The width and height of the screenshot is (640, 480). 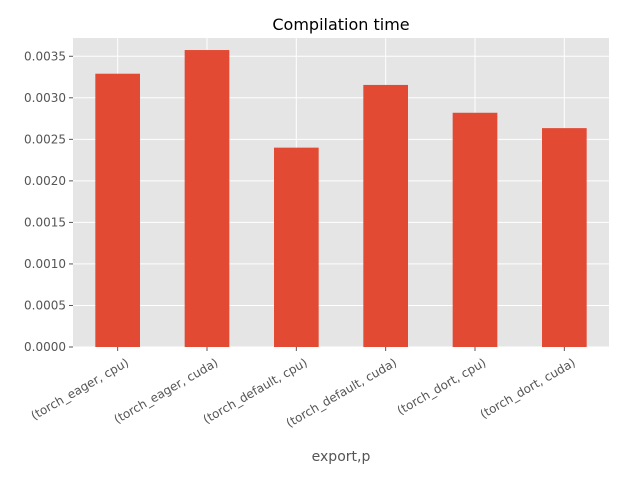 I want to click on y-tick-label: 0.0005, so click(x=45, y=305).